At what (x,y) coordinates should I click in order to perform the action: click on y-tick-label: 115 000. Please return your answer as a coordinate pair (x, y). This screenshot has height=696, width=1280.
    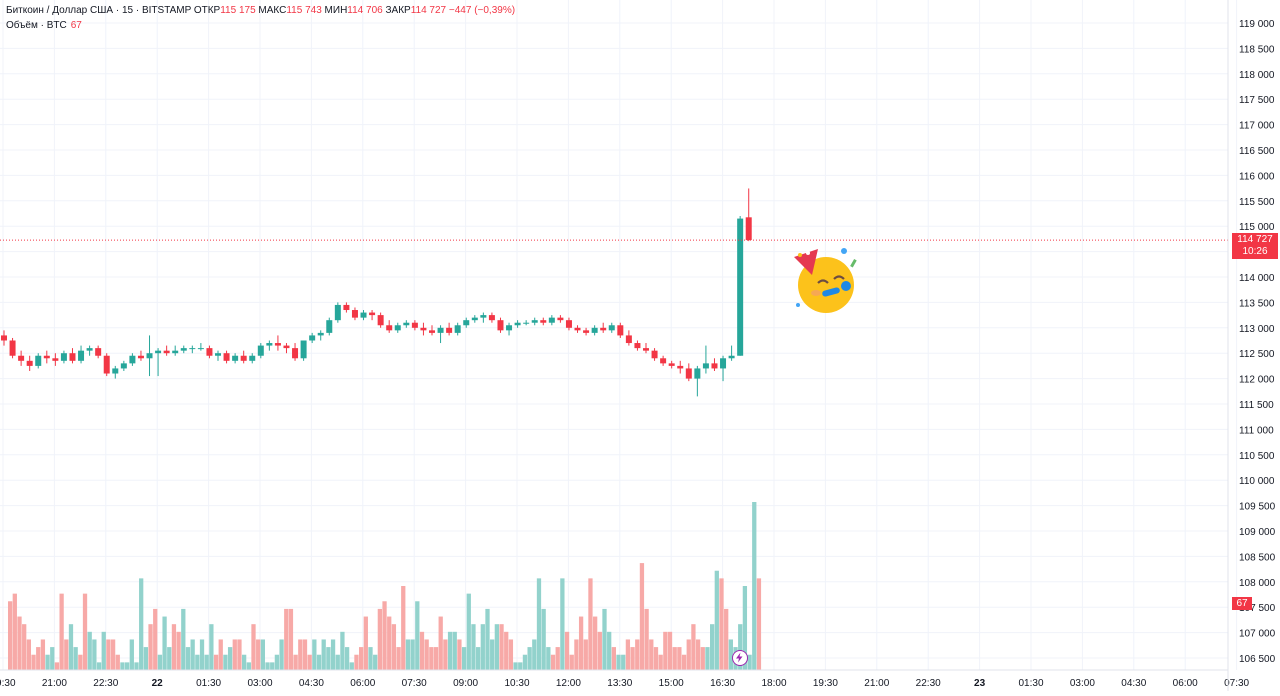
    Looking at the image, I should click on (1257, 227).